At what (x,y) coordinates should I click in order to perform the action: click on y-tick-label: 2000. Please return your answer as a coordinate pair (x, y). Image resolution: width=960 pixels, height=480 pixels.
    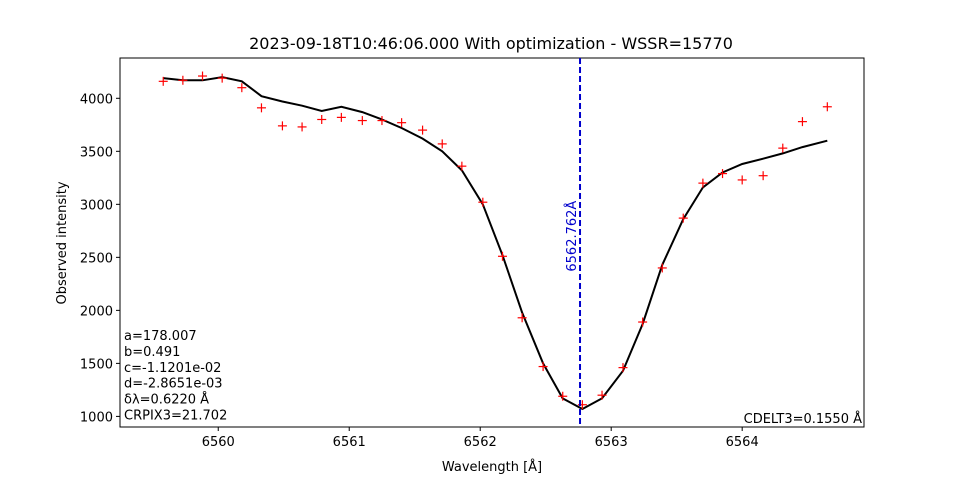
    Looking at the image, I should click on (96, 311).